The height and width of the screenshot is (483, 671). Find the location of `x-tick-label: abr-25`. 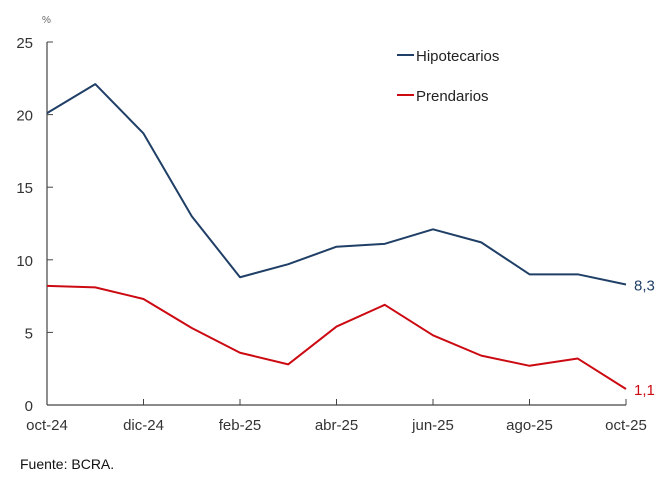

x-tick-label: abr-25 is located at coordinates (336, 425).